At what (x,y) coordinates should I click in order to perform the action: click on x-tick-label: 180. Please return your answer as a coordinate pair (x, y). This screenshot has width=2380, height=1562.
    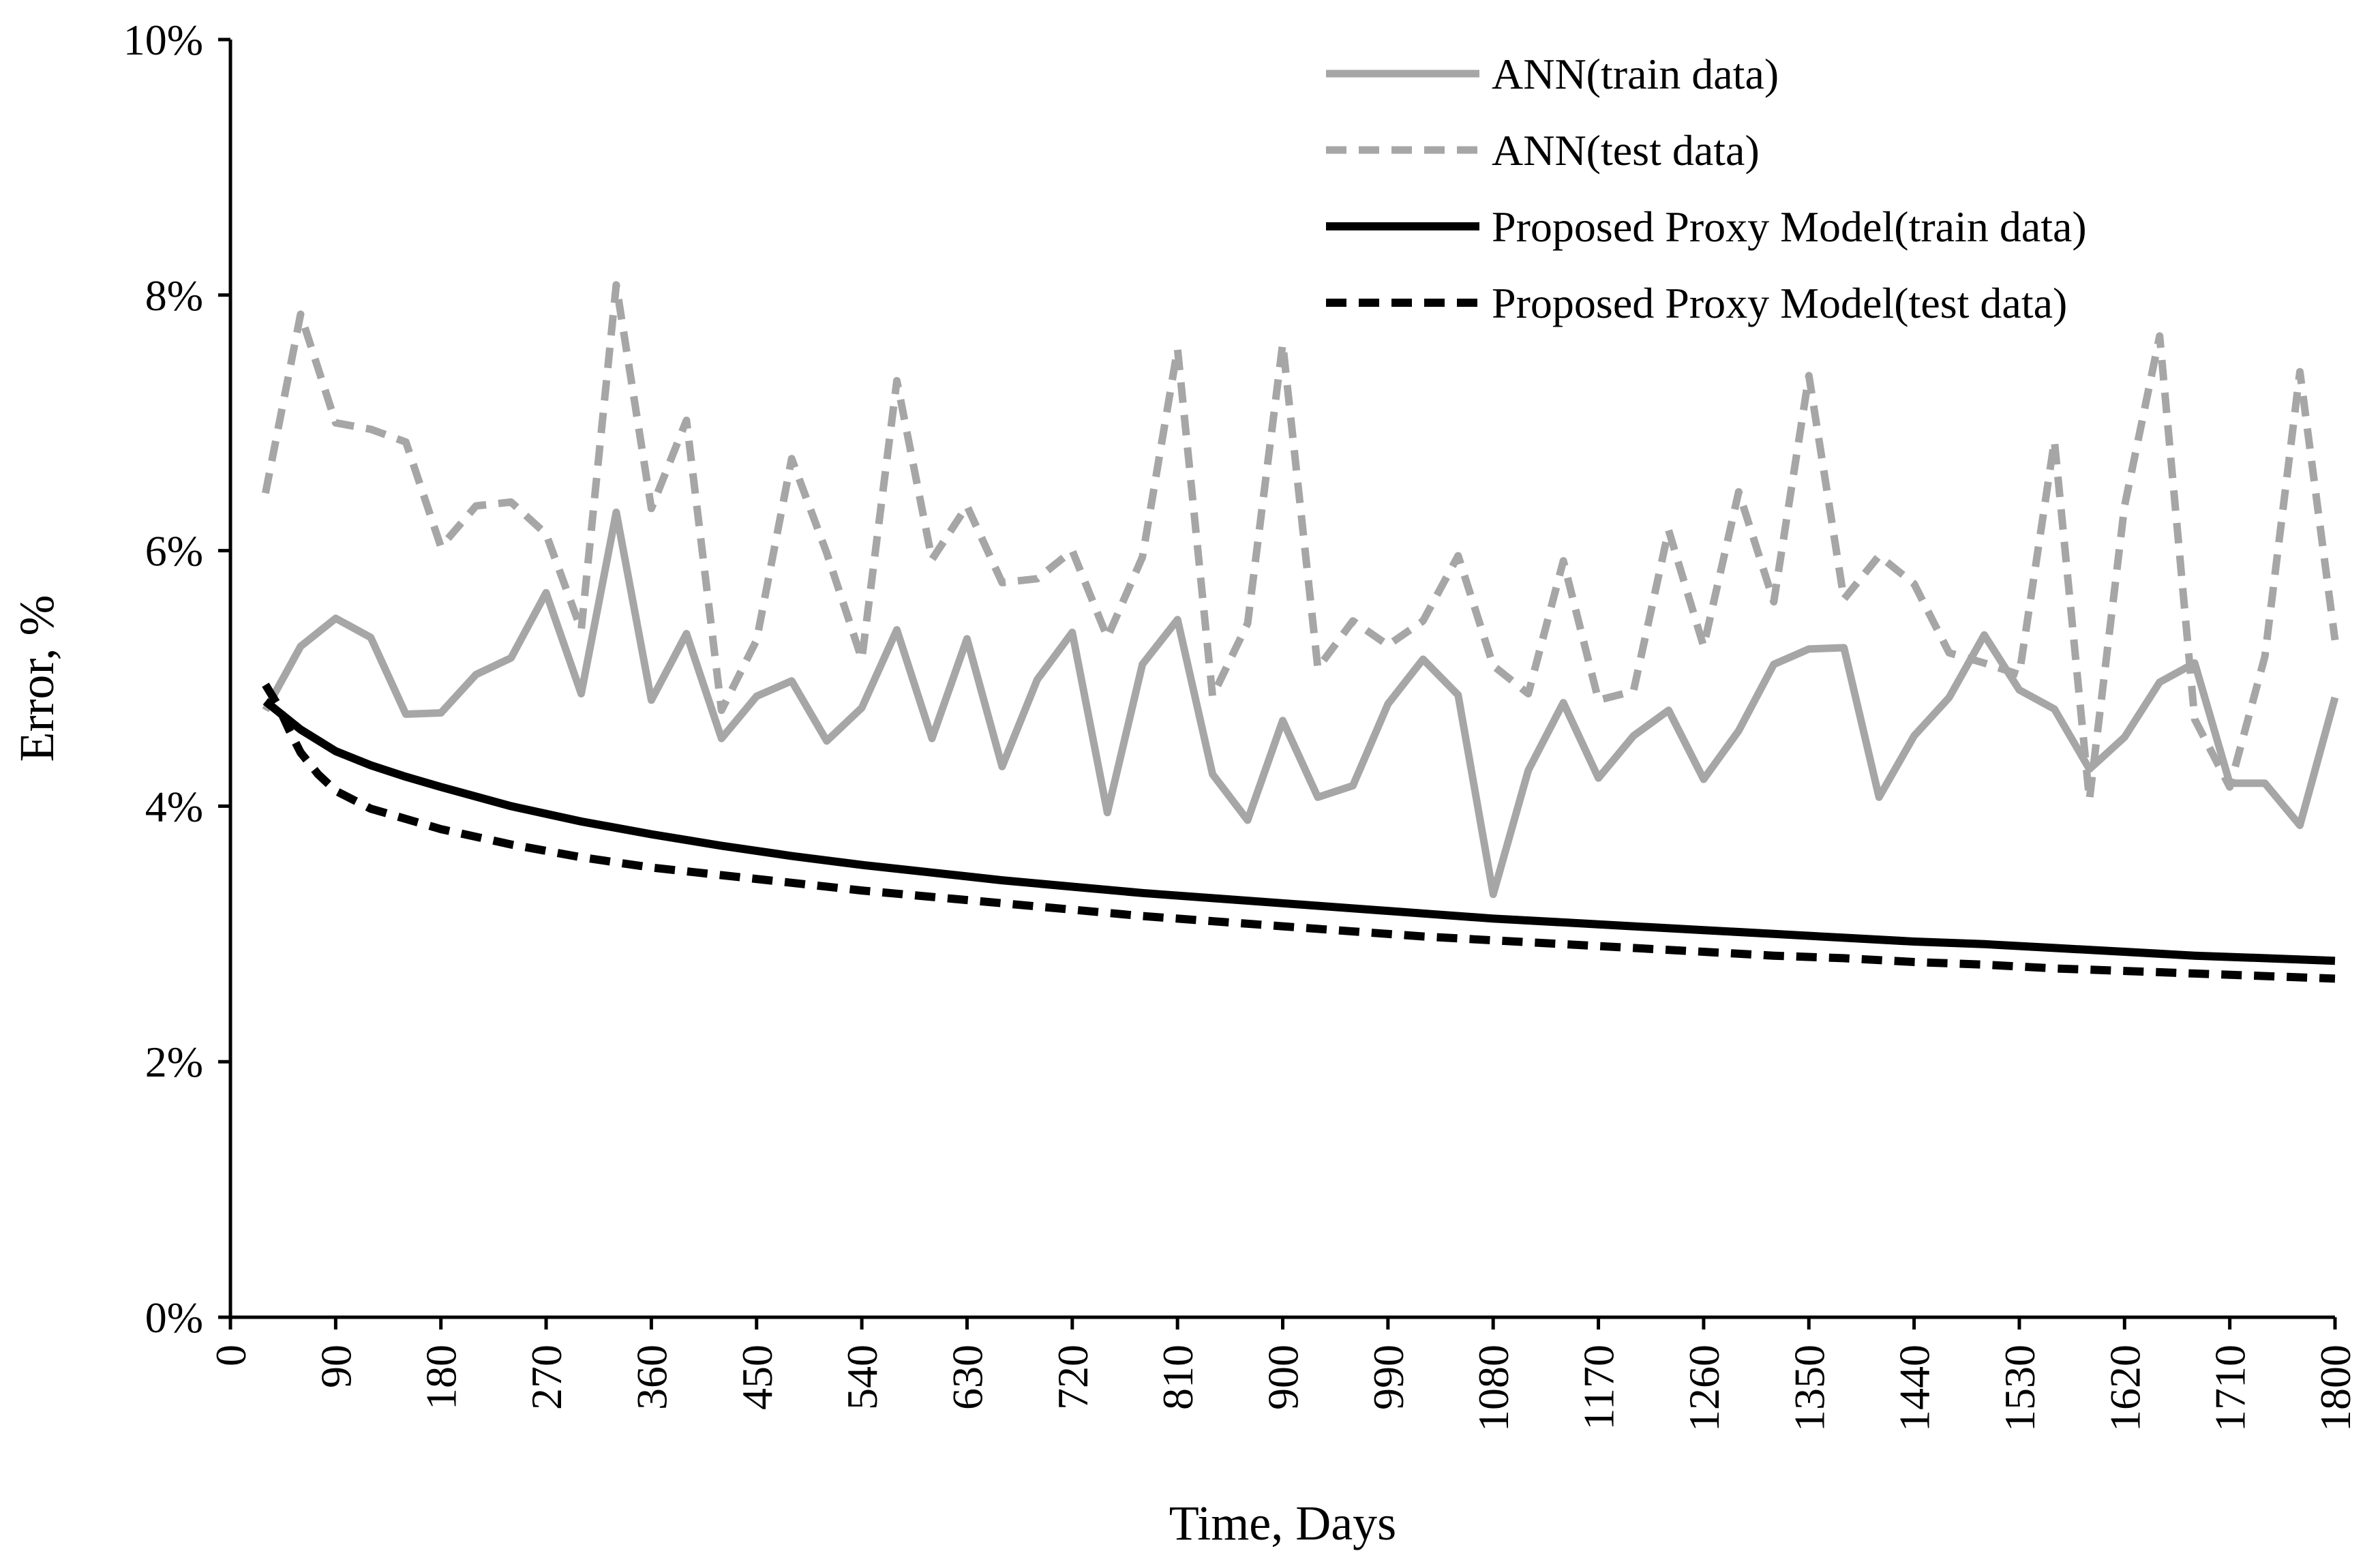
    Looking at the image, I should click on (441, 1377).